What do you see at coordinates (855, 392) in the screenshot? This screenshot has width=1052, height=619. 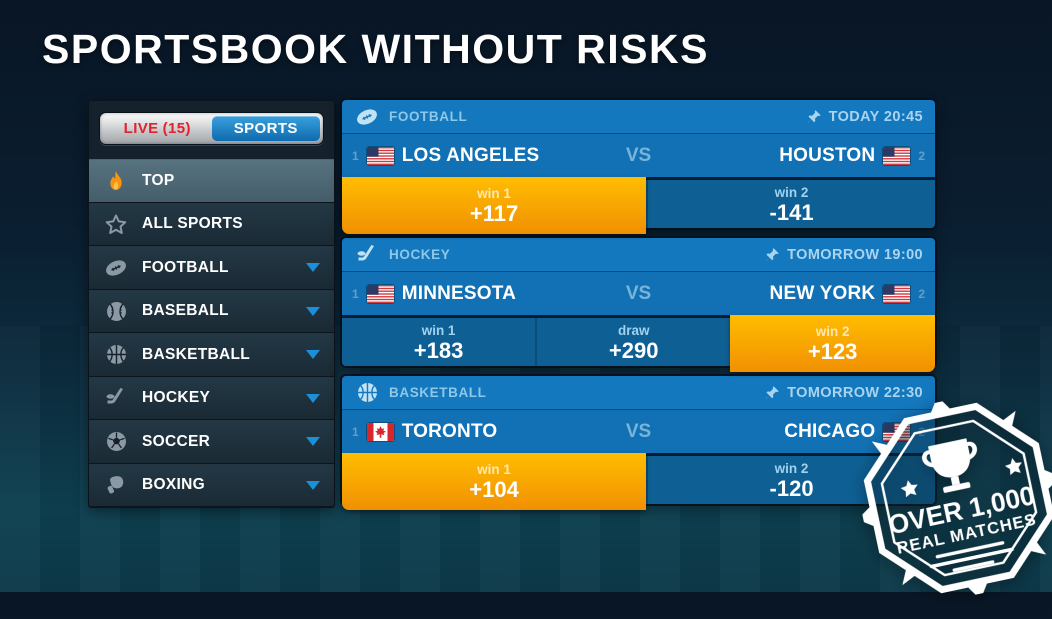 I see `match-time-text: TOMORROW 22:30` at bounding box center [855, 392].